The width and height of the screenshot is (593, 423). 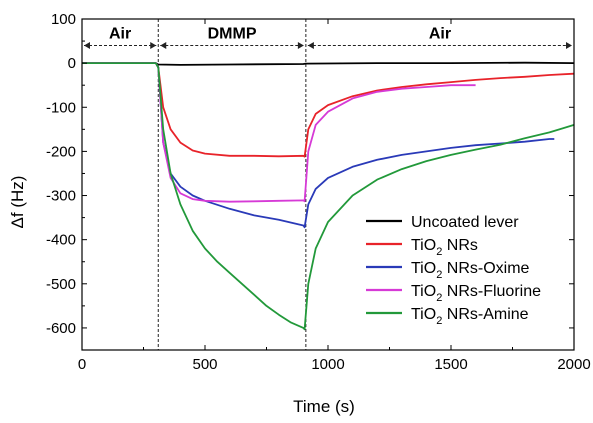 I want to click on y-tick-label: -400, so click(x=61, y=240).